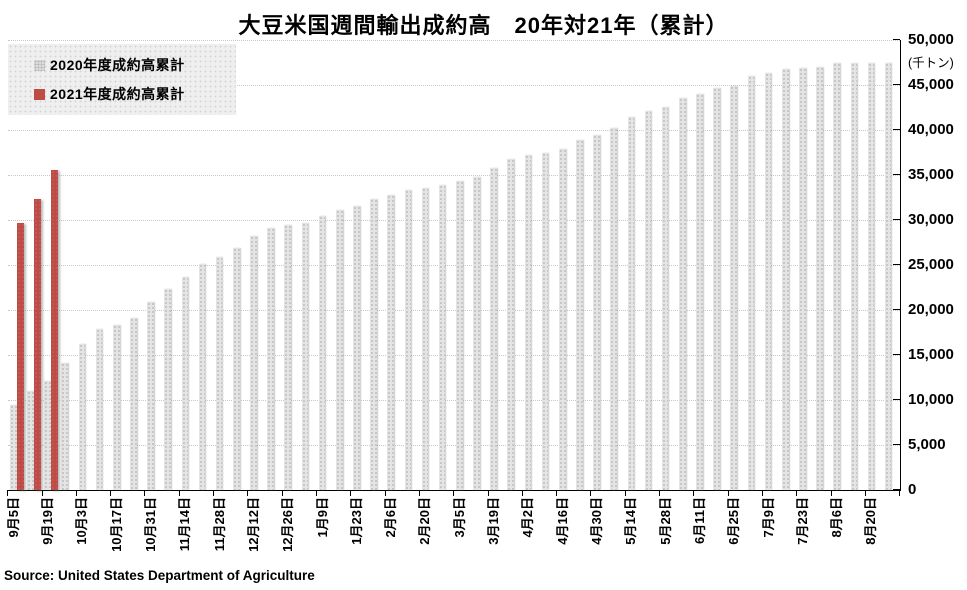  Describe the element at coordinates (931, 354) in the screenshot. I see `y-axis-label: 15,000` at that location.